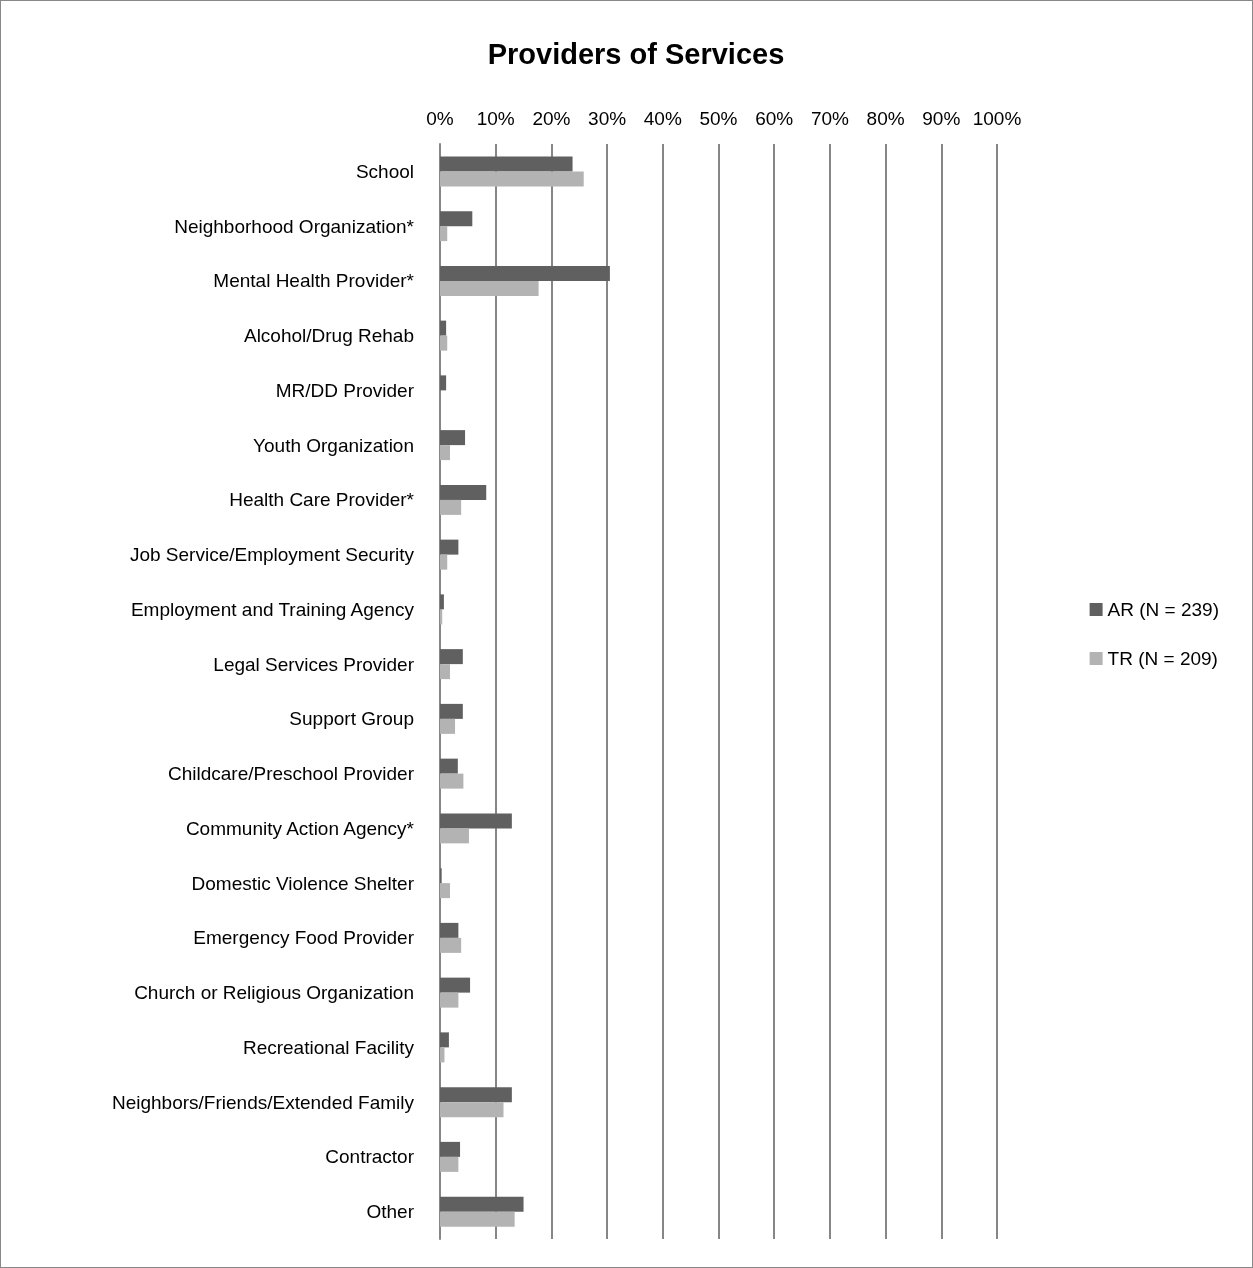 Image resolution: width=1253 pixels, height=1268 pixels. What do you see at coordinates (328, 336) in the screenshot?
I see `y-tick-label: Alcohol/Drug Rehab` at bounding box center [328, 336].